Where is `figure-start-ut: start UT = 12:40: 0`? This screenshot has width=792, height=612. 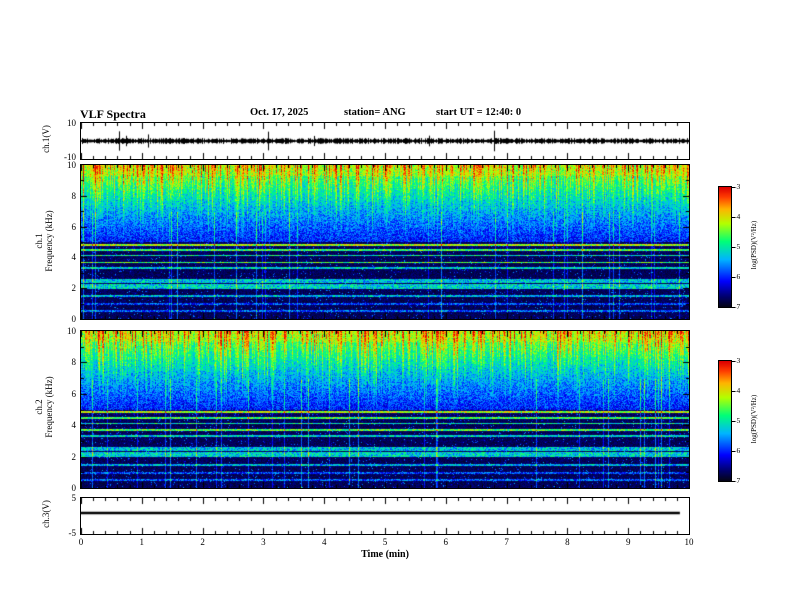 figure-start-ut: start UT = 12:40: 0 is located at coordinates (479, 112).